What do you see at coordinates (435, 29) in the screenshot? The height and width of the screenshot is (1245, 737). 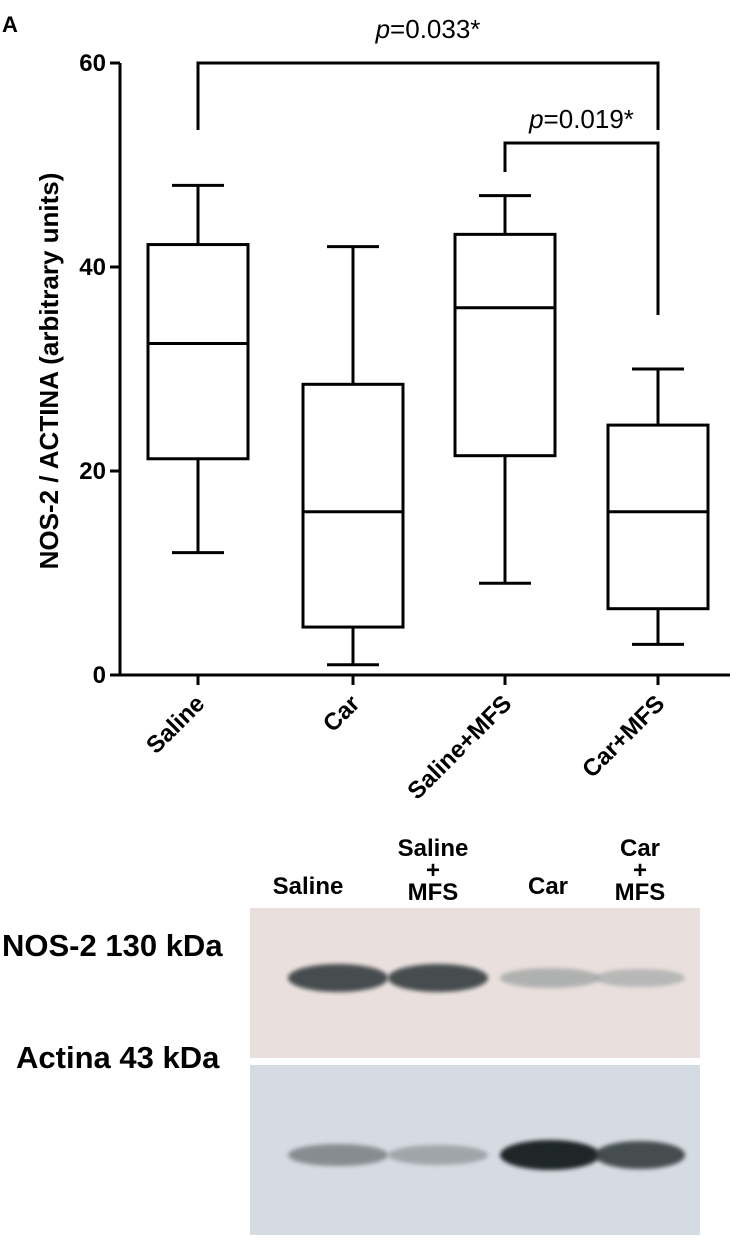 I see `p-value-text: =0.033*` at bounding box center [435, 29].